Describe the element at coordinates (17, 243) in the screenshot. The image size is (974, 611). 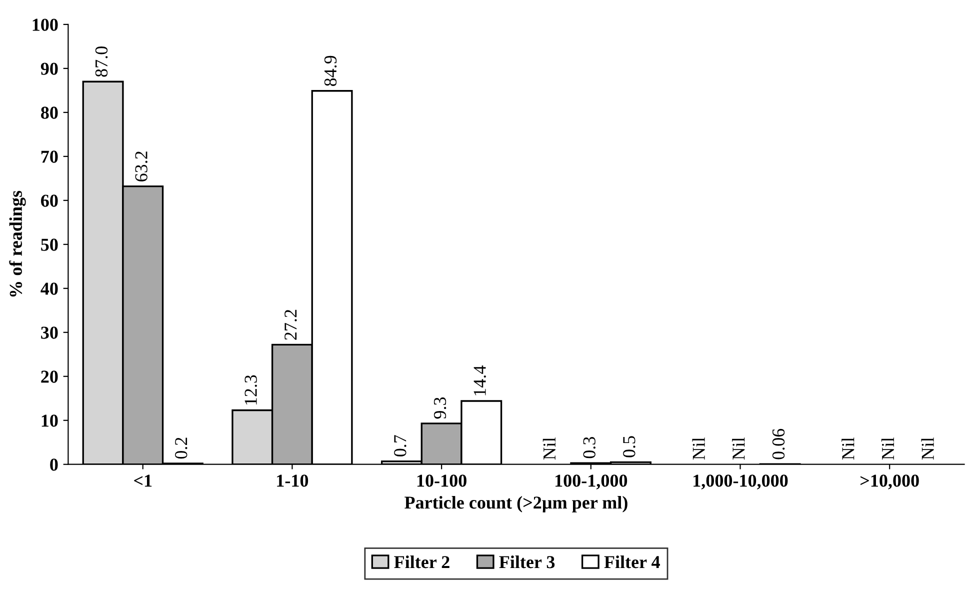
I see `y-axis-title: % of readings` at that location.